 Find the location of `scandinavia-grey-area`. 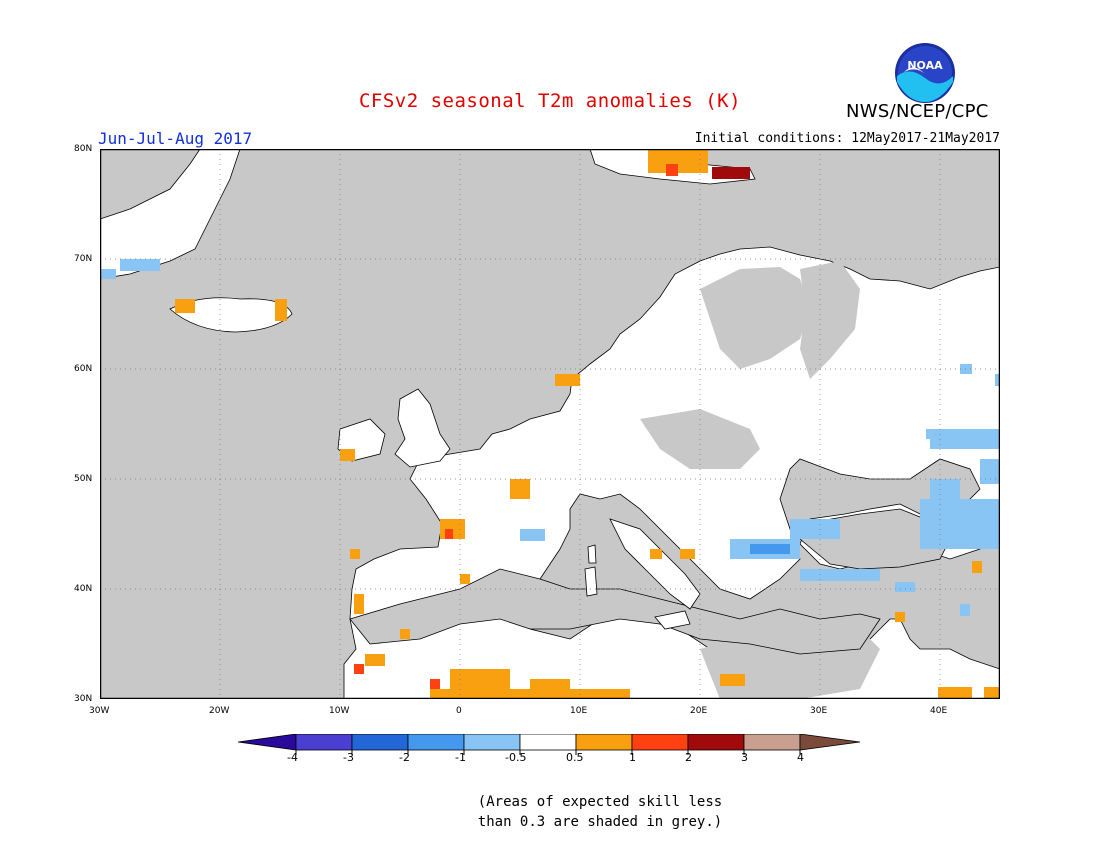

scandinavia-grey-area is located at coordinates (755, 318).